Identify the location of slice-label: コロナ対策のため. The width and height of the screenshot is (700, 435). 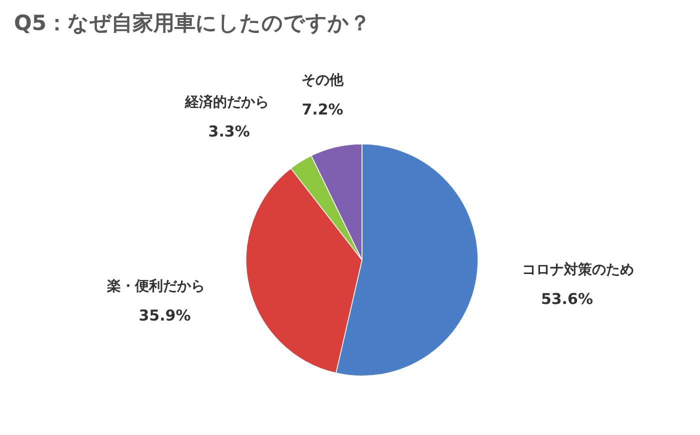
(578, 269).